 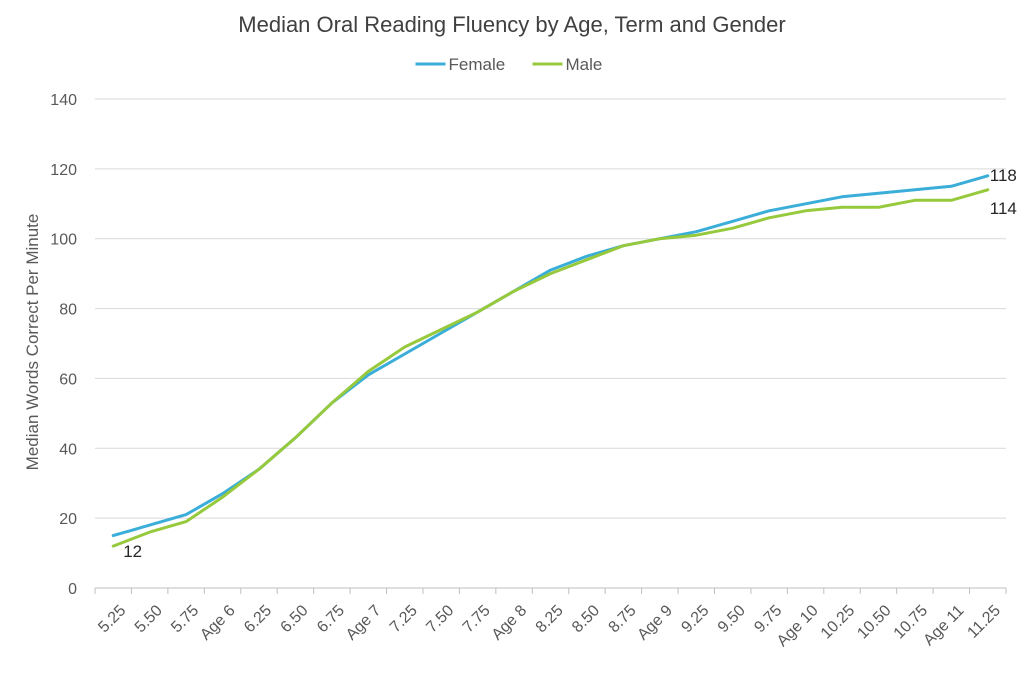 What do you see at coordinates (838, 622) in the screenshot?
I see `x-tick-label: 10.25` at bounding box center [838, 622].